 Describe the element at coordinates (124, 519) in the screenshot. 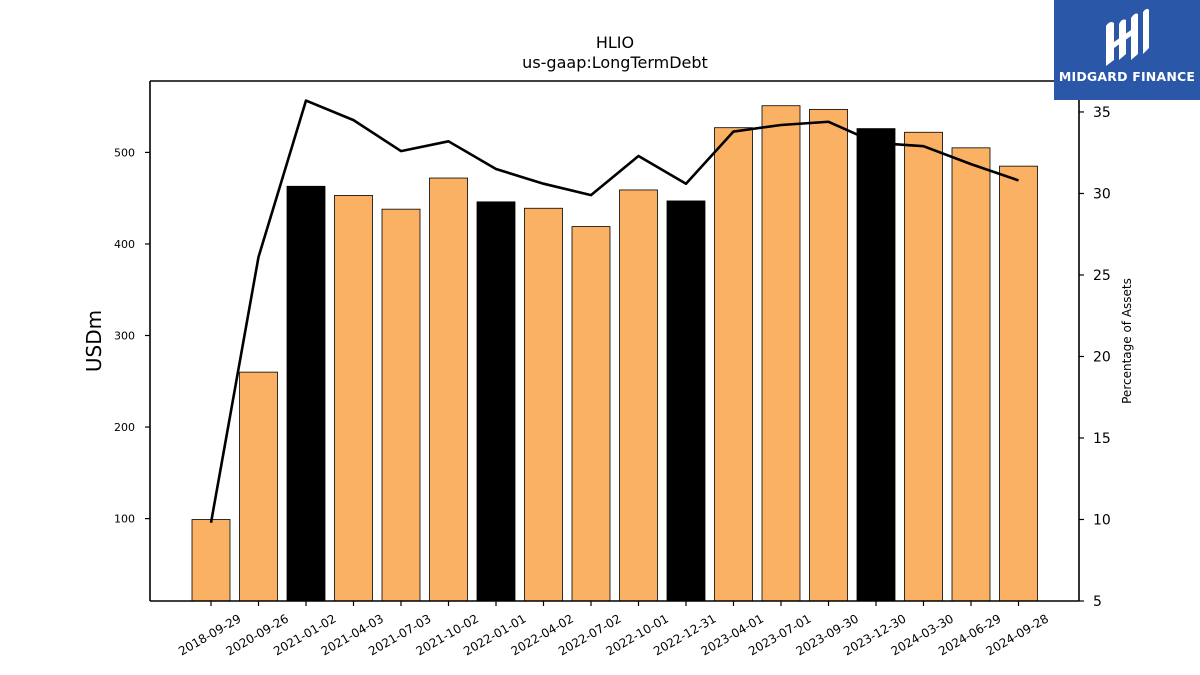

I see `y-tick-label: 100` at that location.